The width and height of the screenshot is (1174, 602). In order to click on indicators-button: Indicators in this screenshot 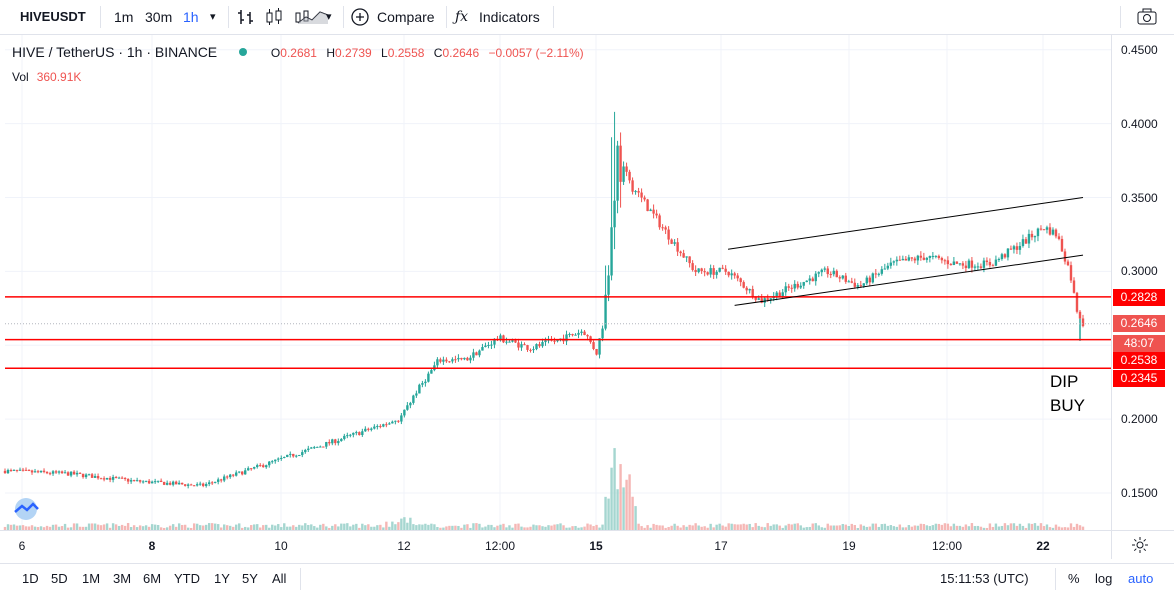, I will do `click(509, 17)`.